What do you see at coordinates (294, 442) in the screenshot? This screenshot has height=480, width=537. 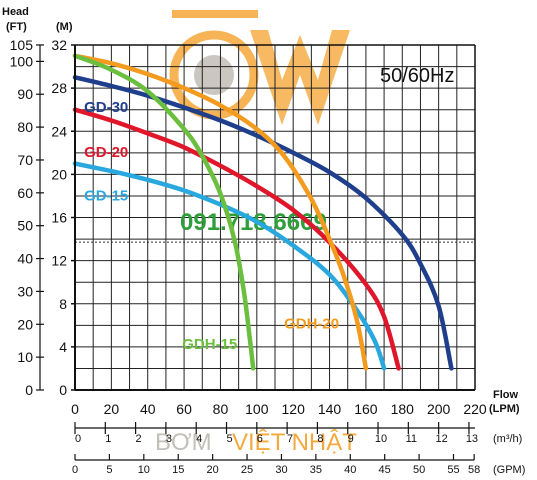 I see `brand-watermark-right: VIỆT NHẬT` at bounding box center [294, 442].